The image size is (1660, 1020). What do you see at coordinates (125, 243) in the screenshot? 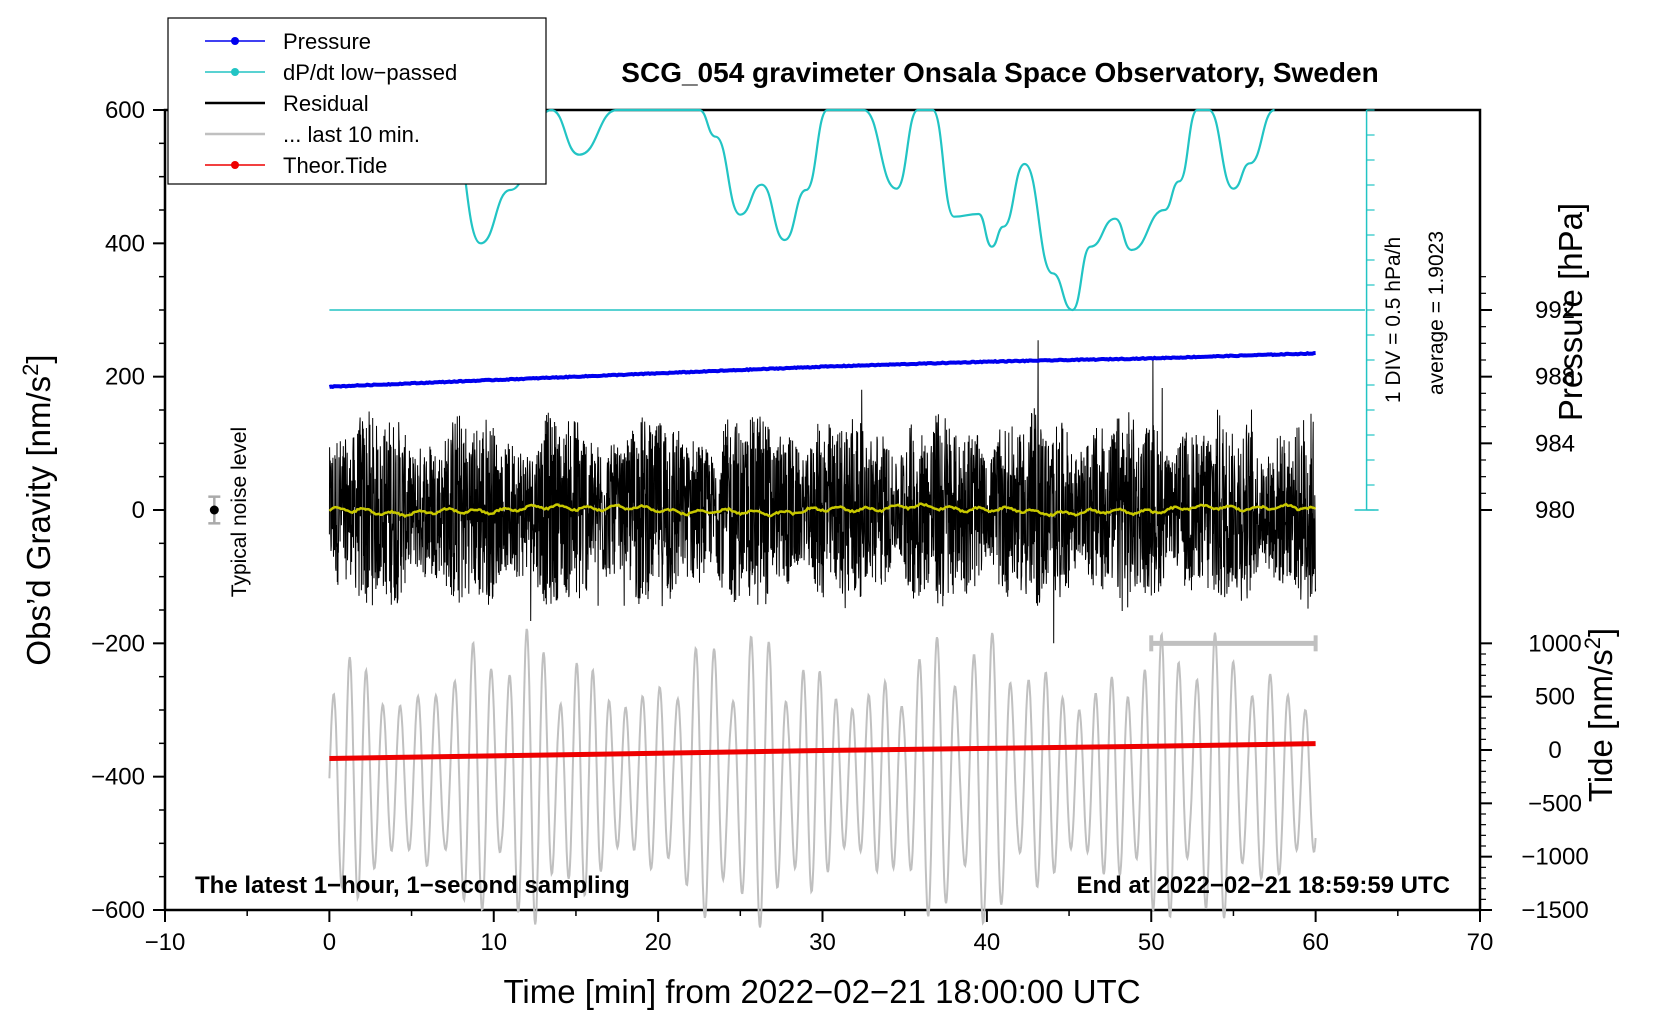
I see `y-tick-label: 400` at bounding box center [125, 243].